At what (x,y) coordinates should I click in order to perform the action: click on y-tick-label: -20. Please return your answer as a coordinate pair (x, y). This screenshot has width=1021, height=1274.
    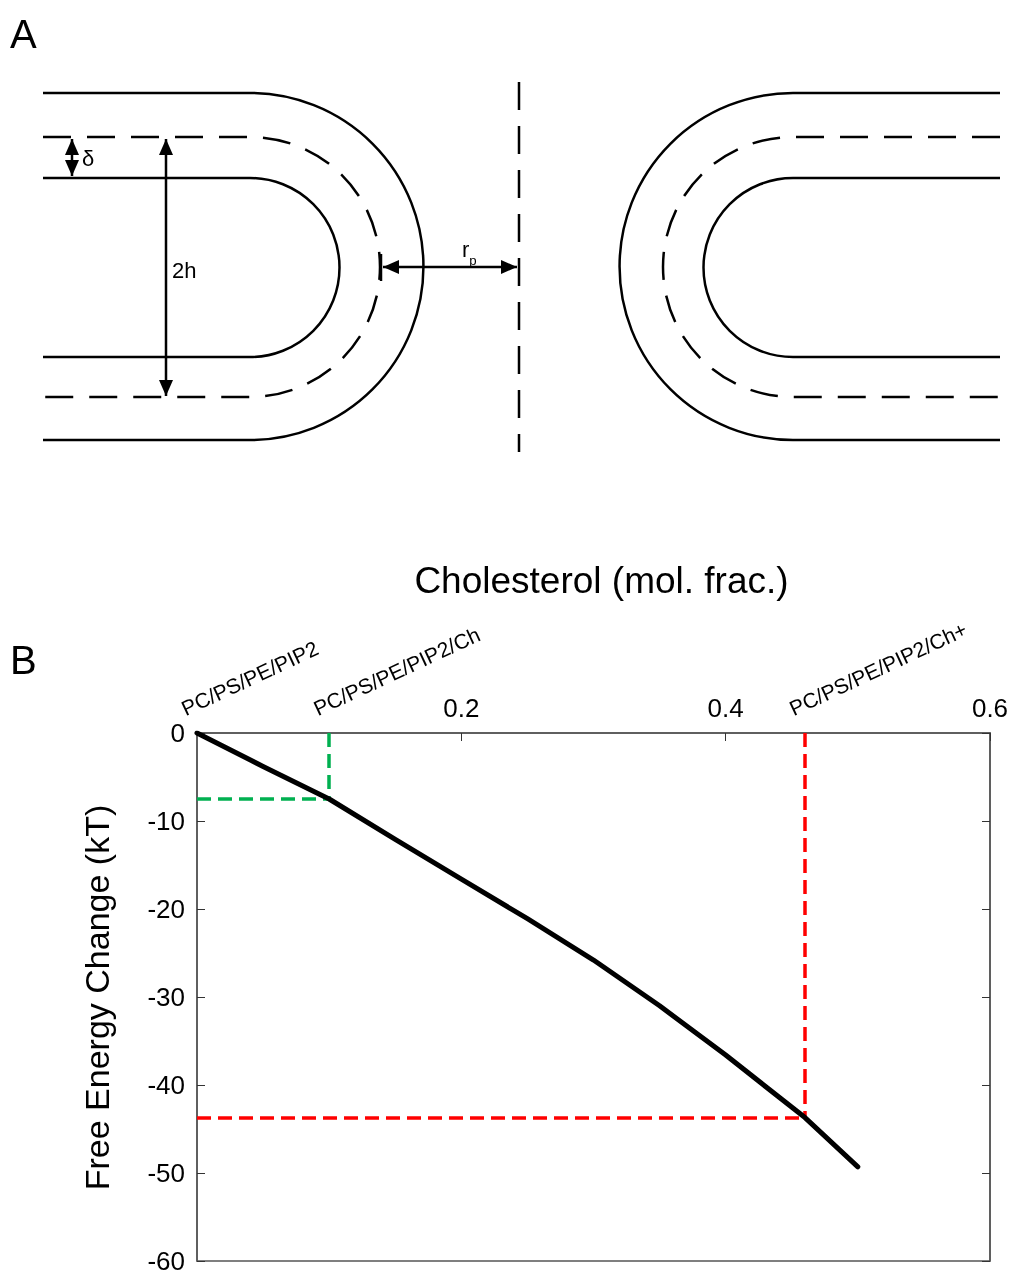
    Looking at the image, I should click on (166, 909).